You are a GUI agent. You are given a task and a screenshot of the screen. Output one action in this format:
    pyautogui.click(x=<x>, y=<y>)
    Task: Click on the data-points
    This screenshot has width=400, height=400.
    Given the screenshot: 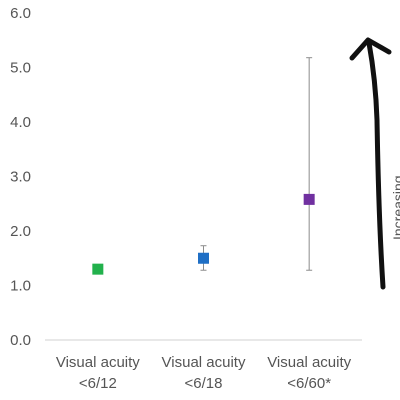 What is the action you would take?
    pyautogui.click(x=203, y=234)
    